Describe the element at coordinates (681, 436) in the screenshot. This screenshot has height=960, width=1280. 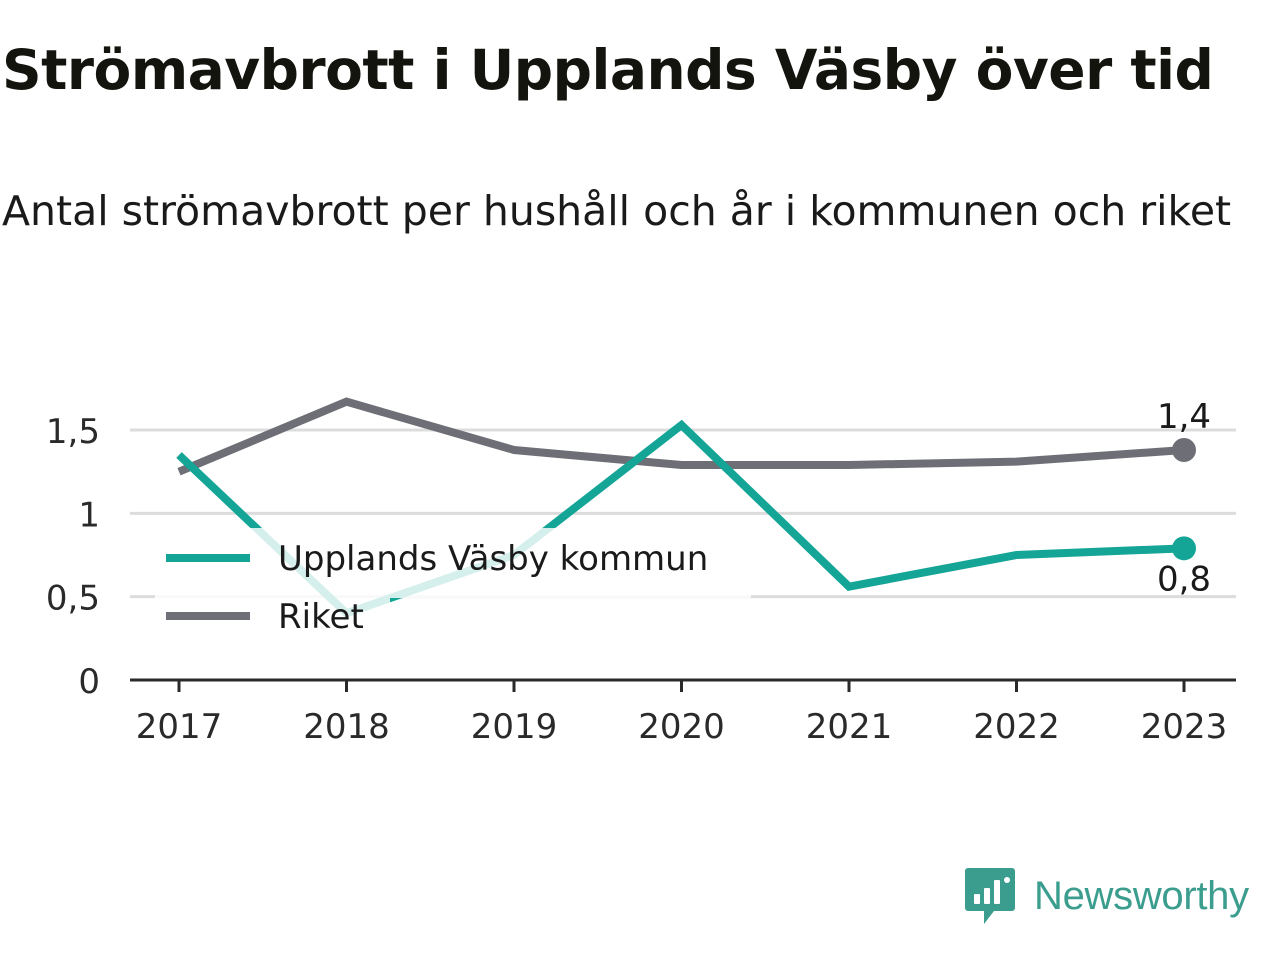
I see `series-line-riket` at that location.